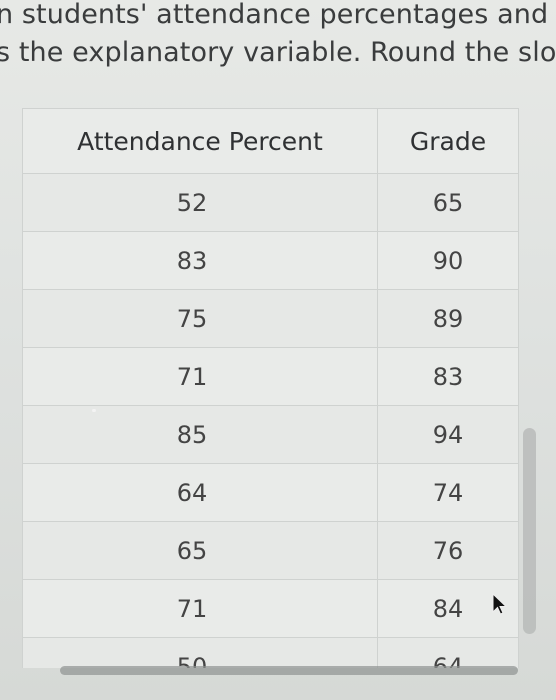 This screenshot has height=700, width=556. Describe the element at coordinates (448, 318) in the screenshot. I see `grade-cell: 89` at that location.